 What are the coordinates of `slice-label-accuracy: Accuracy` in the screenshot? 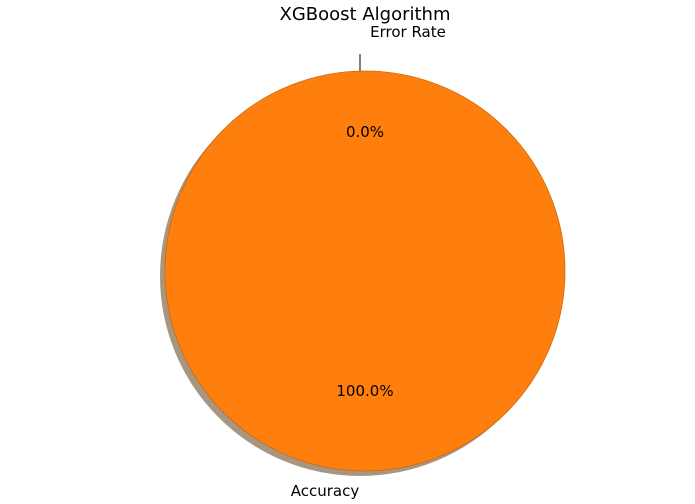 It's located at (325, 491).